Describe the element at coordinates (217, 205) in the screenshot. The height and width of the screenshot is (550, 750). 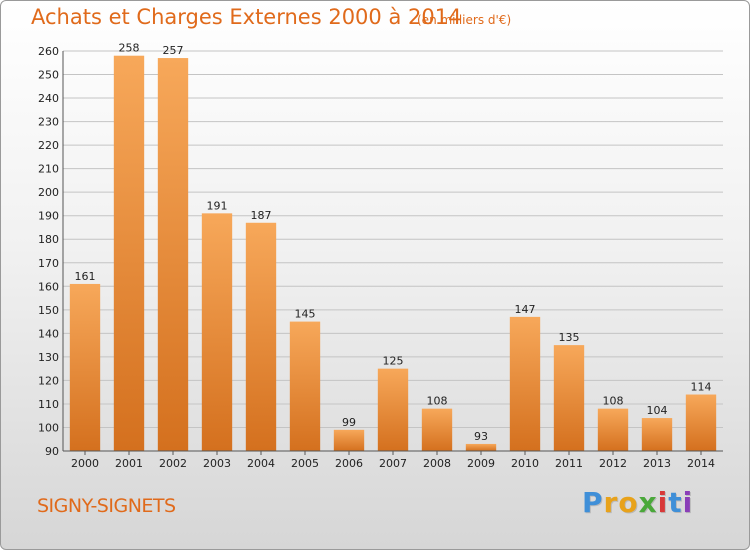
I see `bar-value-label: 191` at that location.